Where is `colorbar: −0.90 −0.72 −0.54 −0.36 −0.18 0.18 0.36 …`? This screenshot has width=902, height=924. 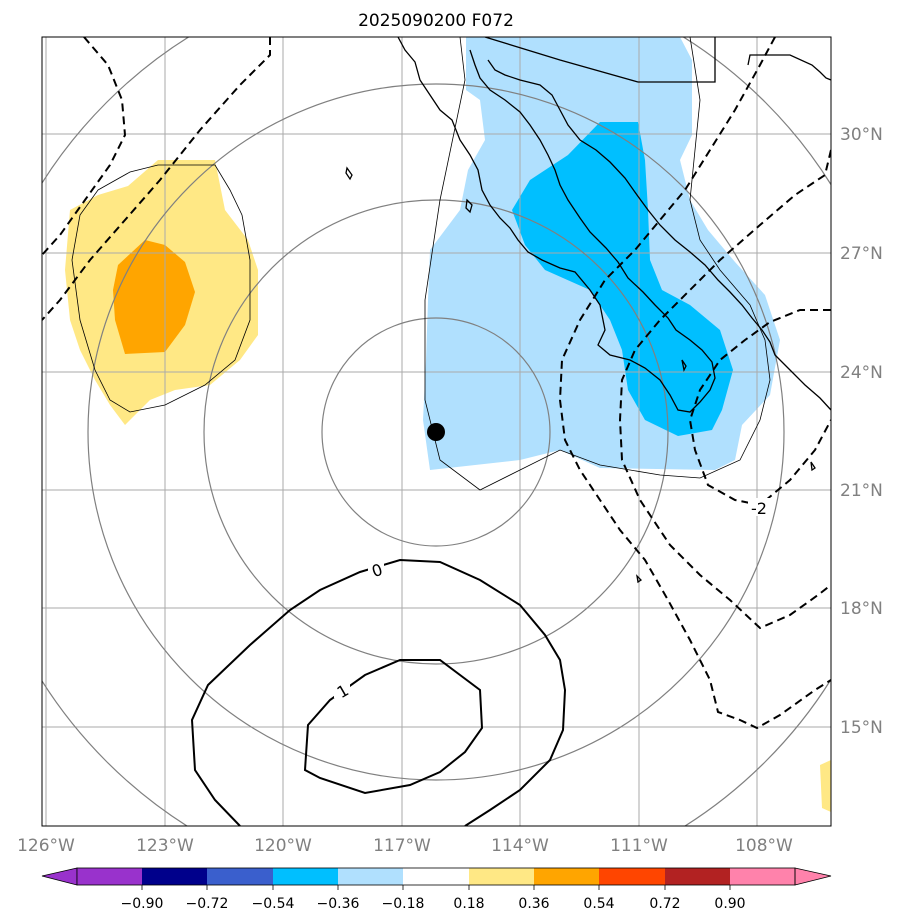 colorbar: −0.90 −0.72 −0.54 −0.36 −0.18 0.18 0.36 … is located at coordinates (436, 889).